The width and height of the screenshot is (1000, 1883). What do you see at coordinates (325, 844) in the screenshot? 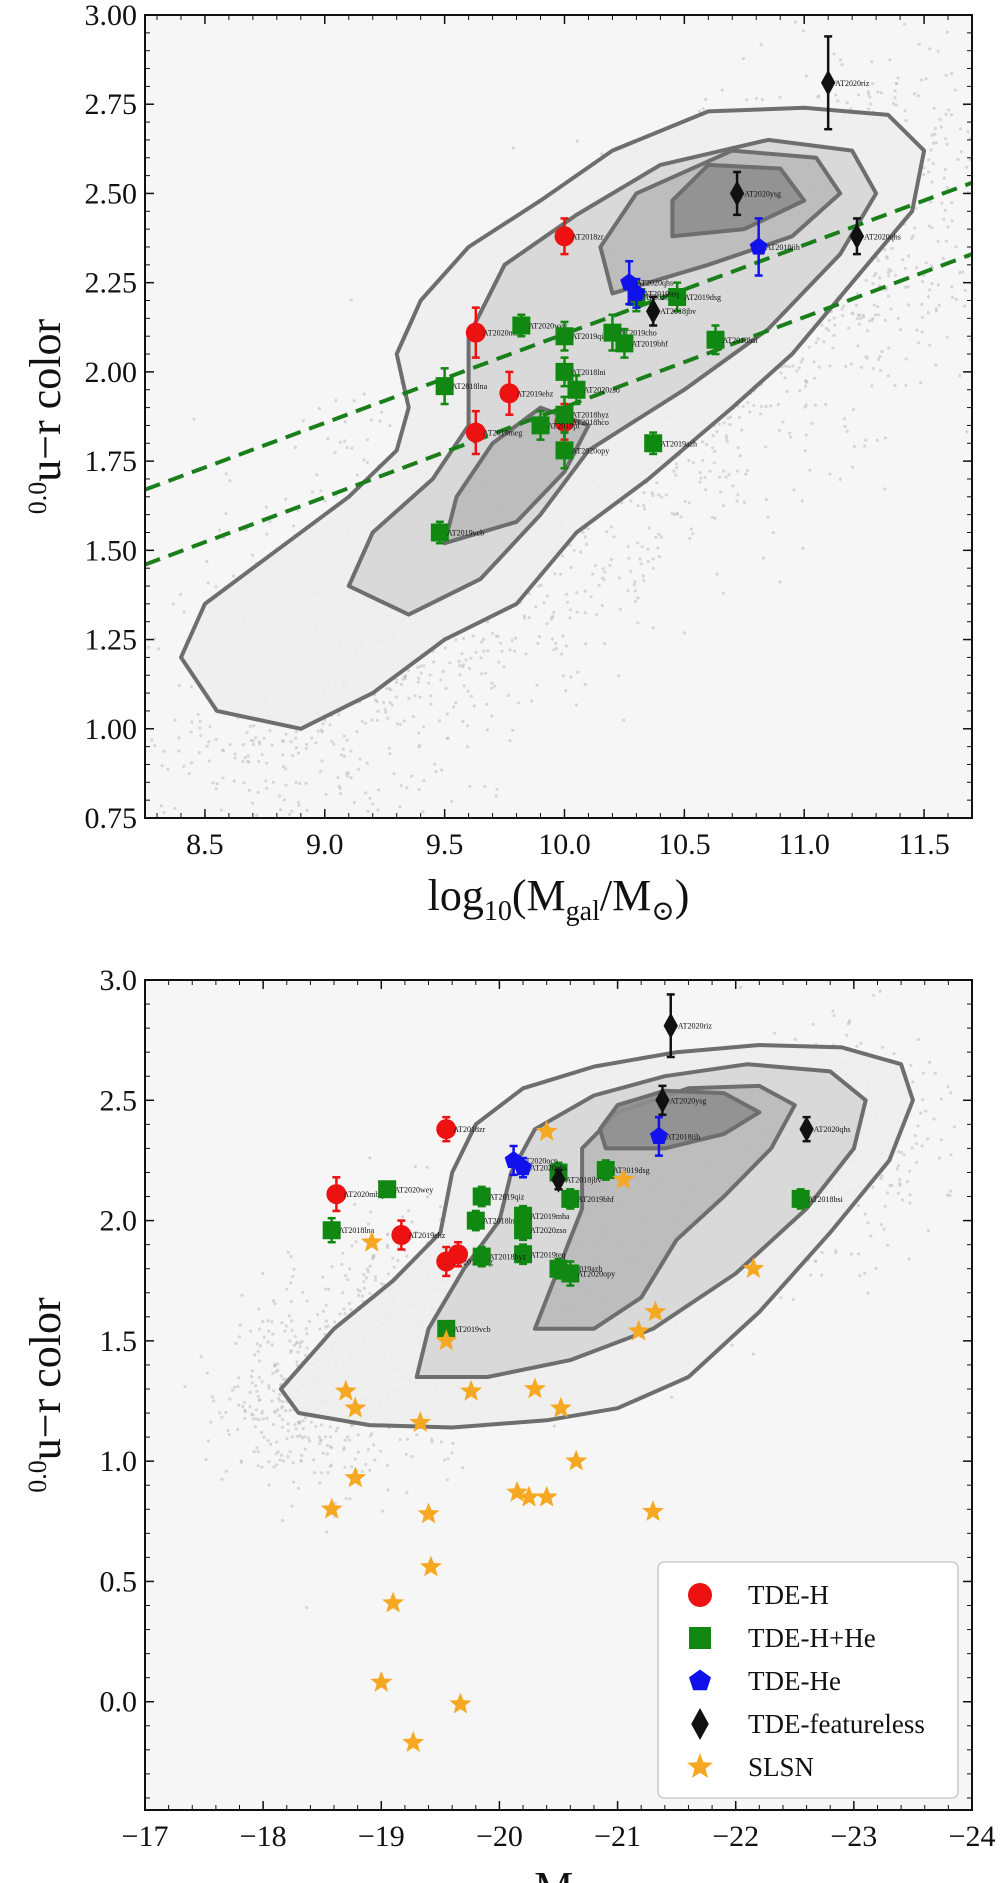
I see `x-tick-label: 9.0` at bounding box center [325, 844].